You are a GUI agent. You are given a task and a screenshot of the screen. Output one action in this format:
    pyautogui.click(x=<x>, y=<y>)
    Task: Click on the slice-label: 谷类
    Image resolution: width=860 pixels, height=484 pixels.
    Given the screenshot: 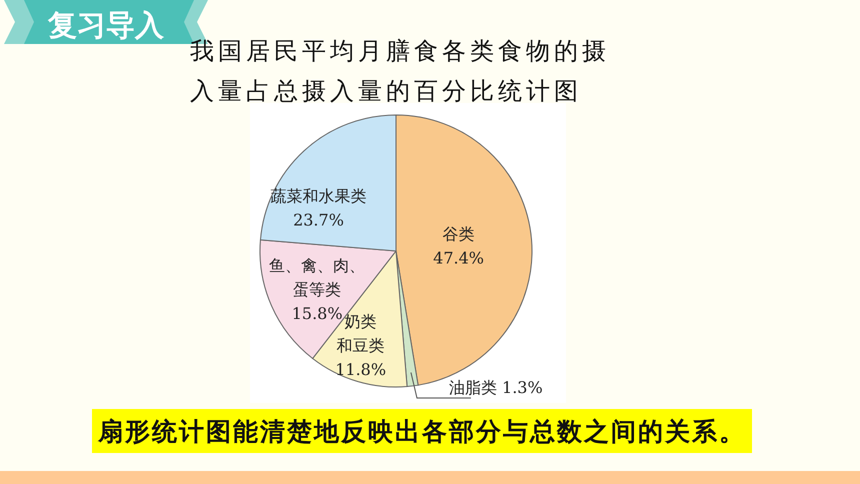 What is the action you would take?
    pyautogui.click(x=458, y=234)
    